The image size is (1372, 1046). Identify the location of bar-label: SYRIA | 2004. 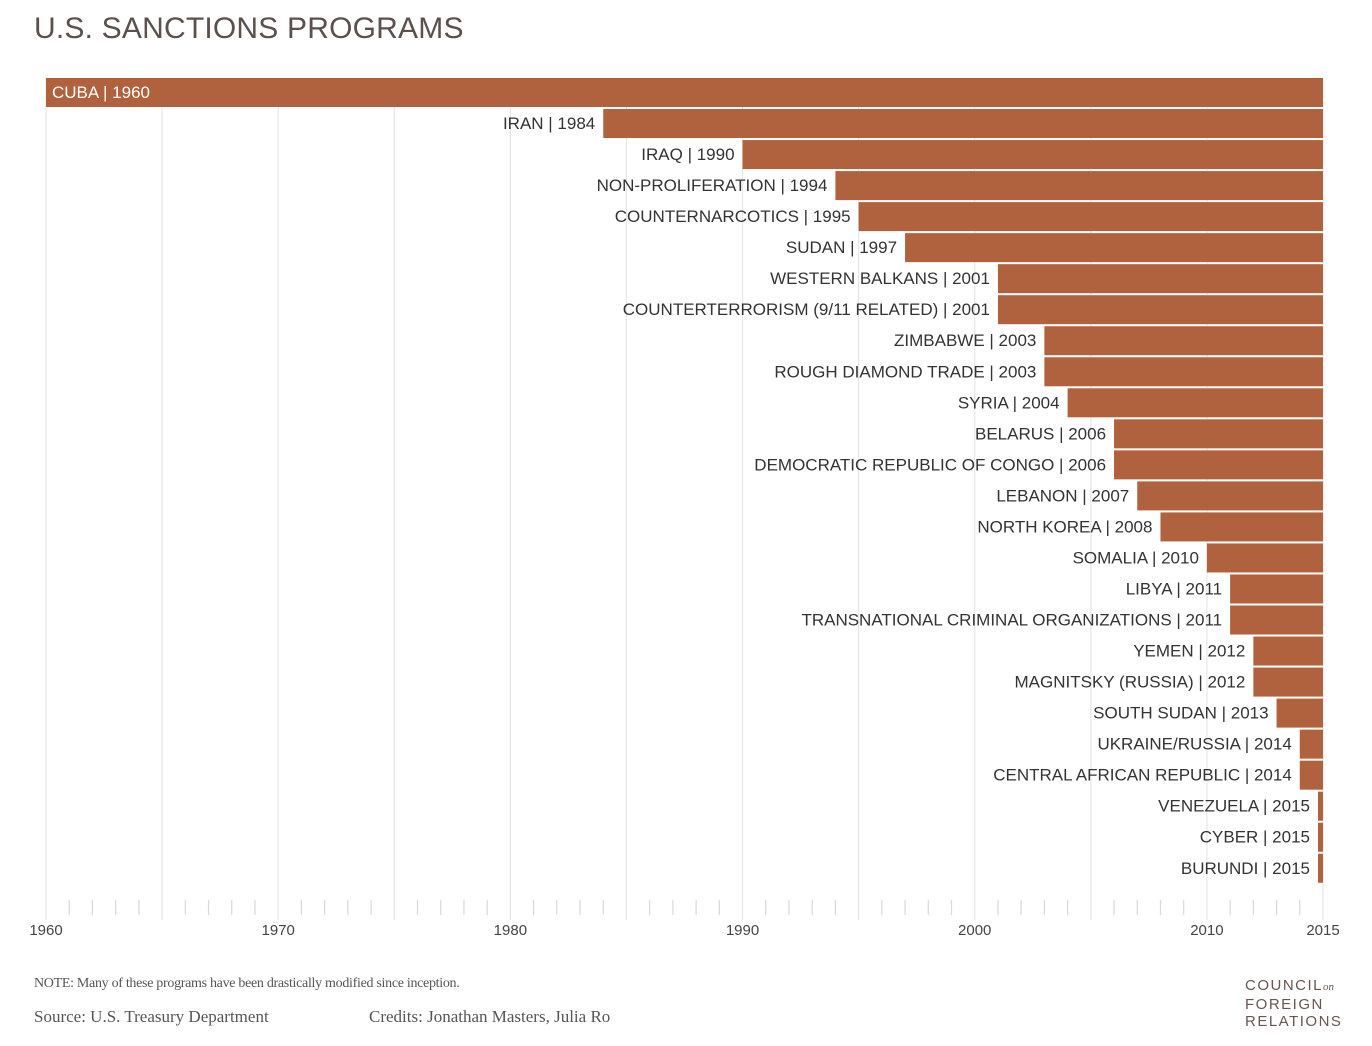
(1009, 402).